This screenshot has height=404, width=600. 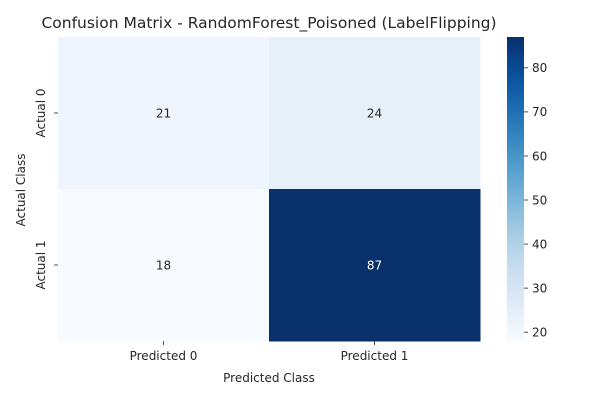 What do you see at coordinates (21, 190) in the screenshot?
I see `y-axis-label: Actual Class` at bounding box center [21, 190].